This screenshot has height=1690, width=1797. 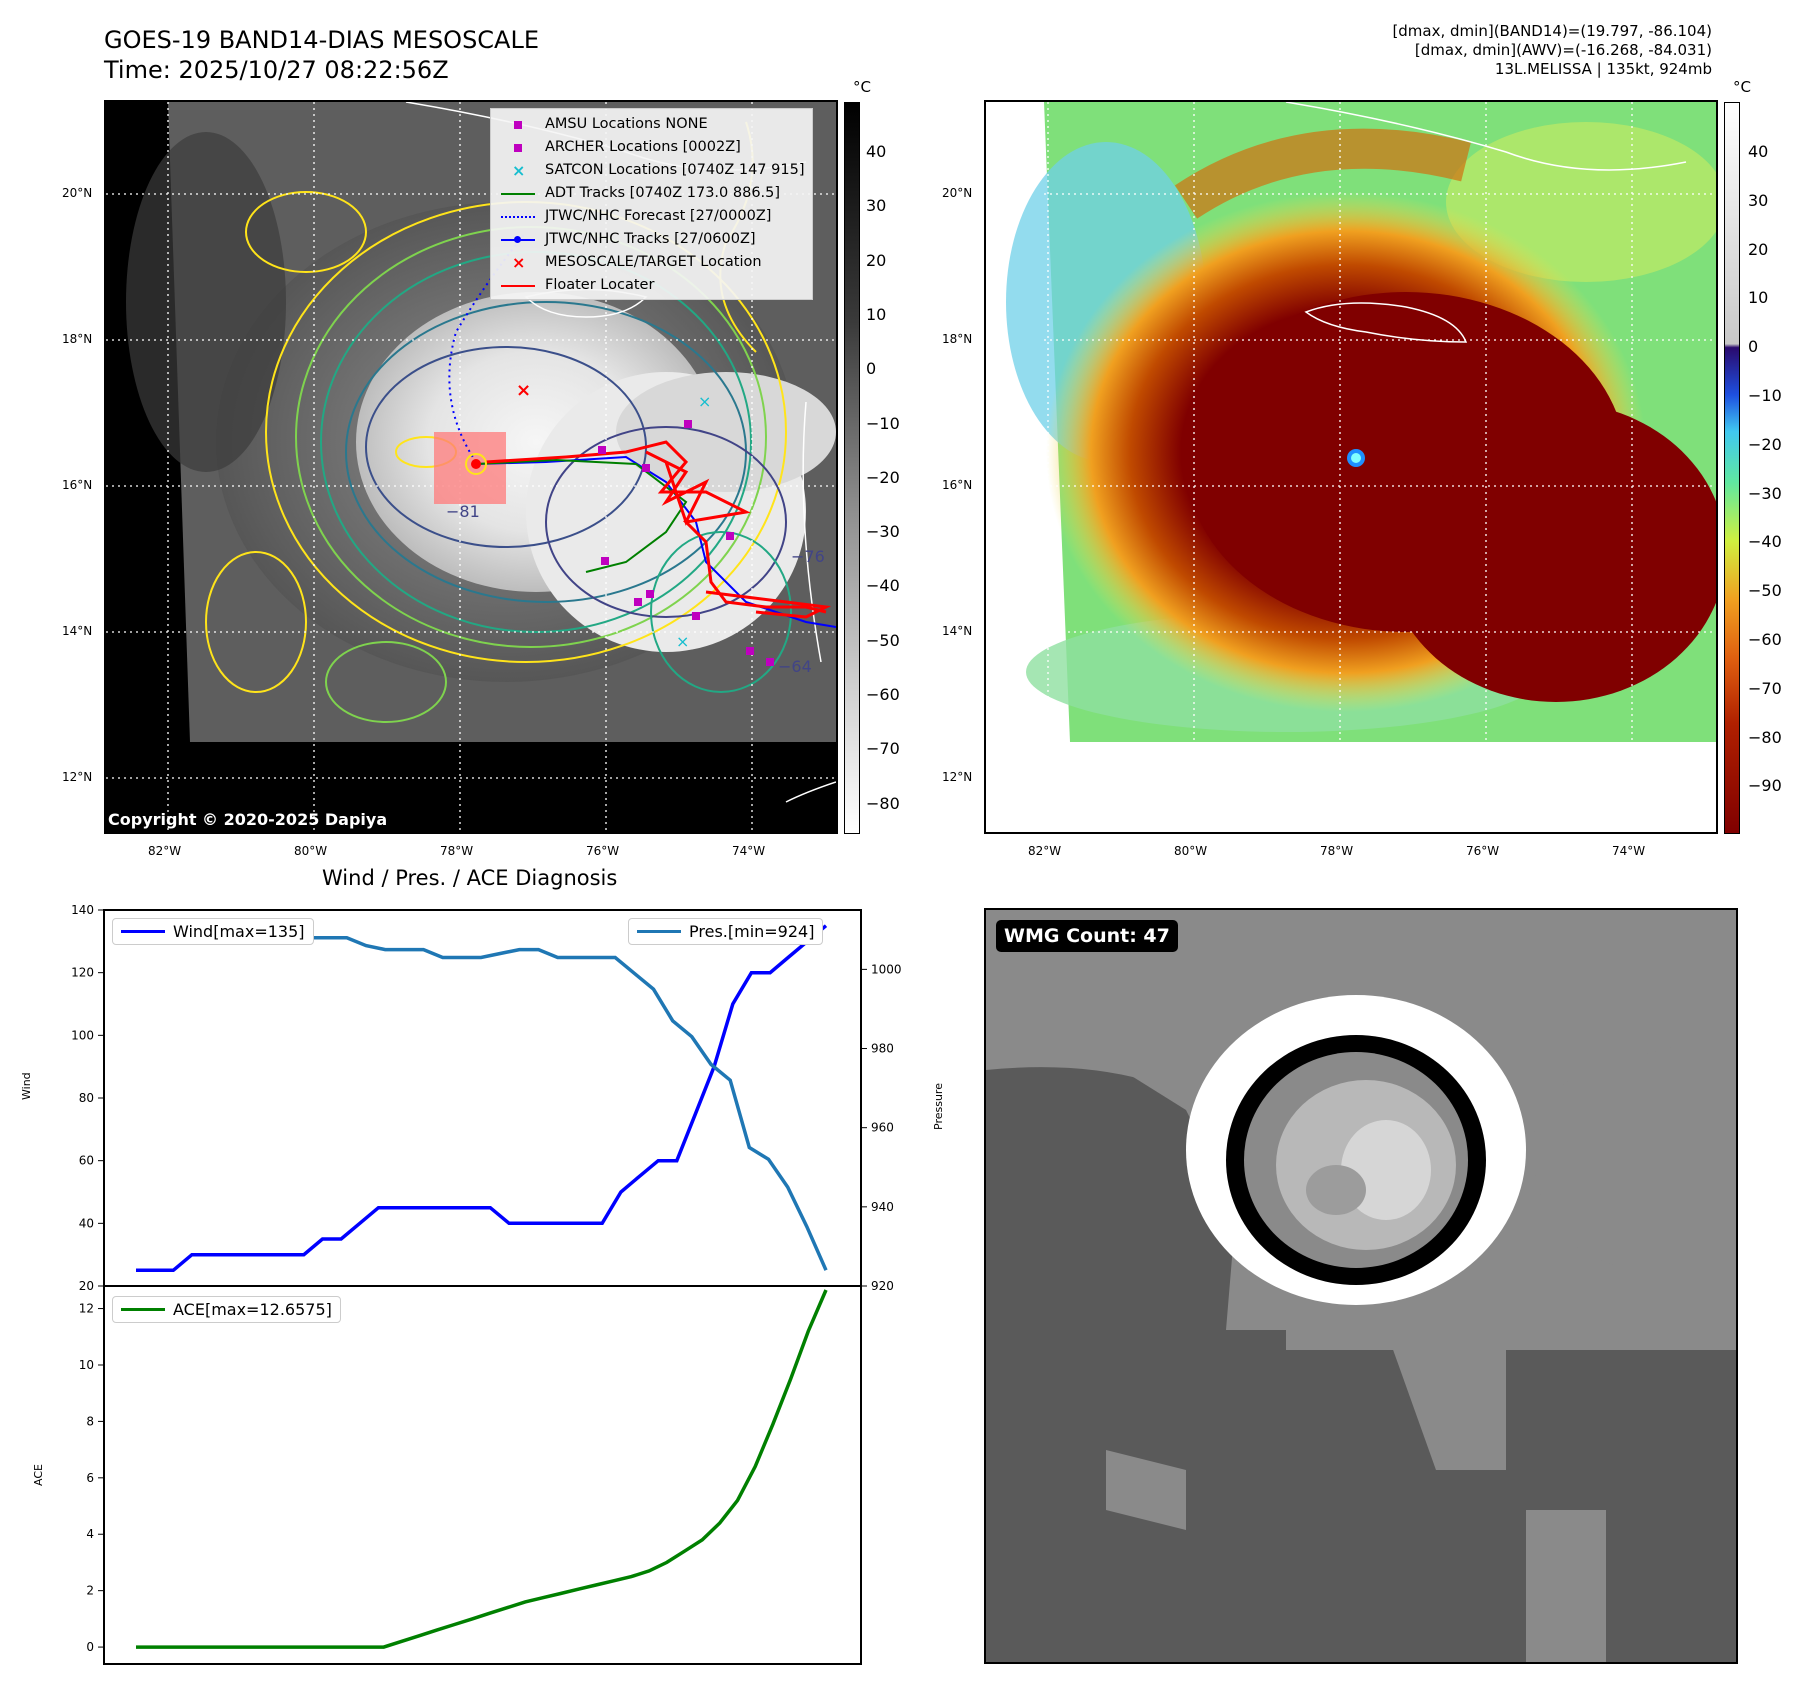 What do you see at coordinates (322, 40) in the screenshot?
I see `figure-title: GOES-19 BAND14-DIAS MESOSCALE` at bounding box center [322, 40].